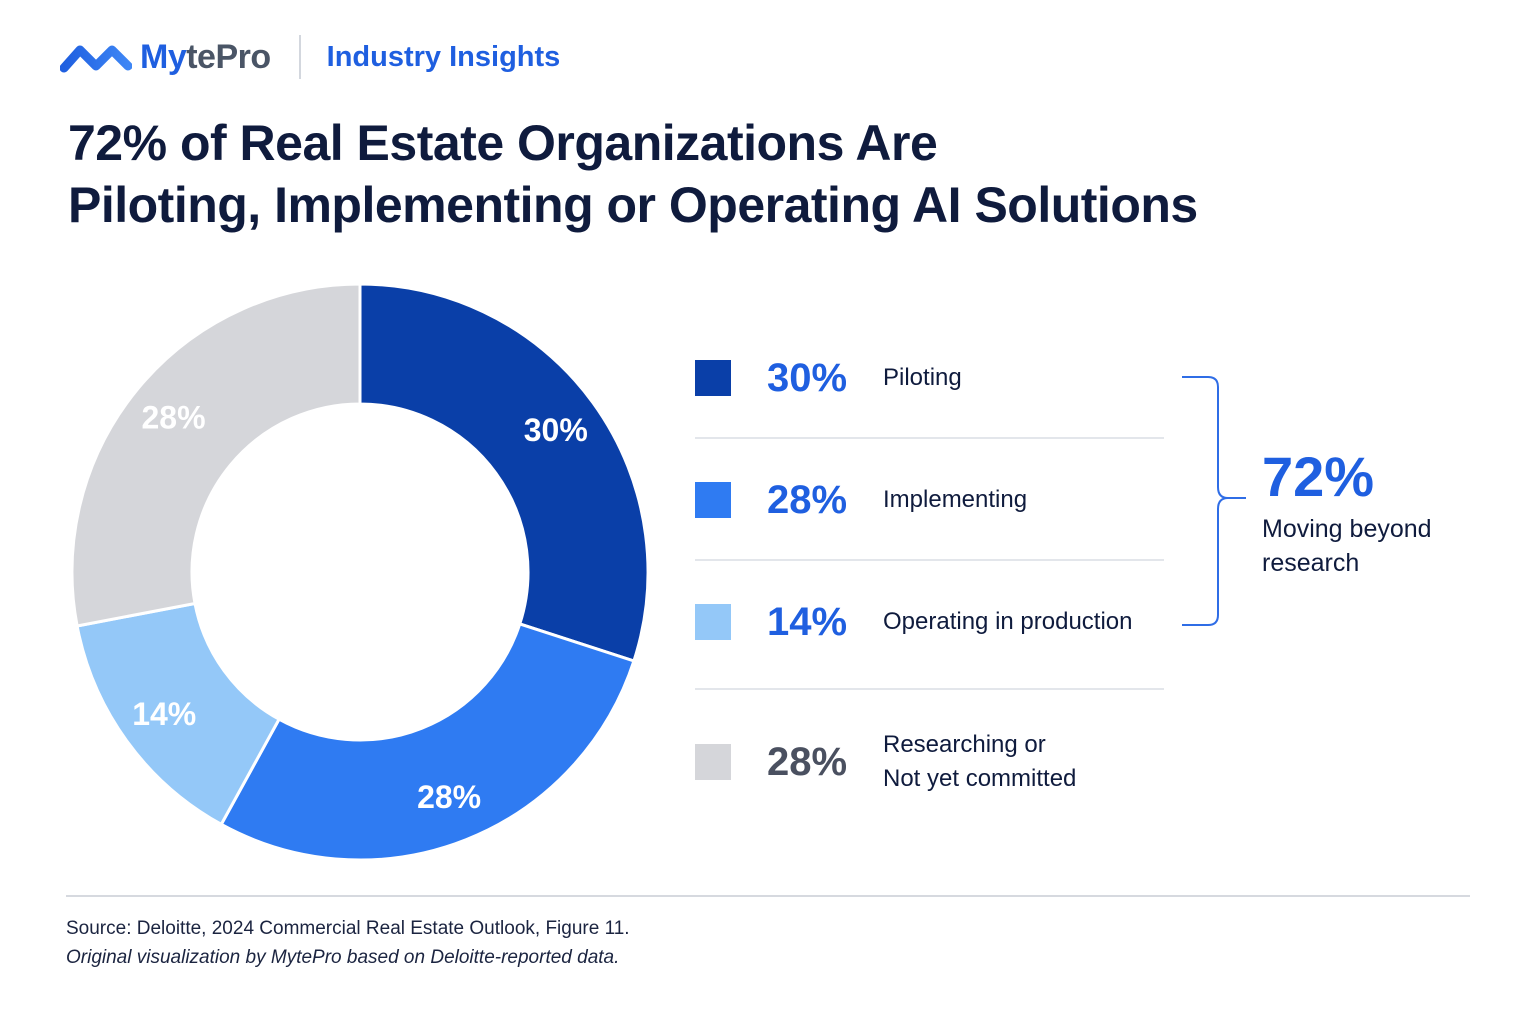 This screenshot has width=1535, height=1024. I want to click on aggregate-value: 72%, so click(1318, 476).